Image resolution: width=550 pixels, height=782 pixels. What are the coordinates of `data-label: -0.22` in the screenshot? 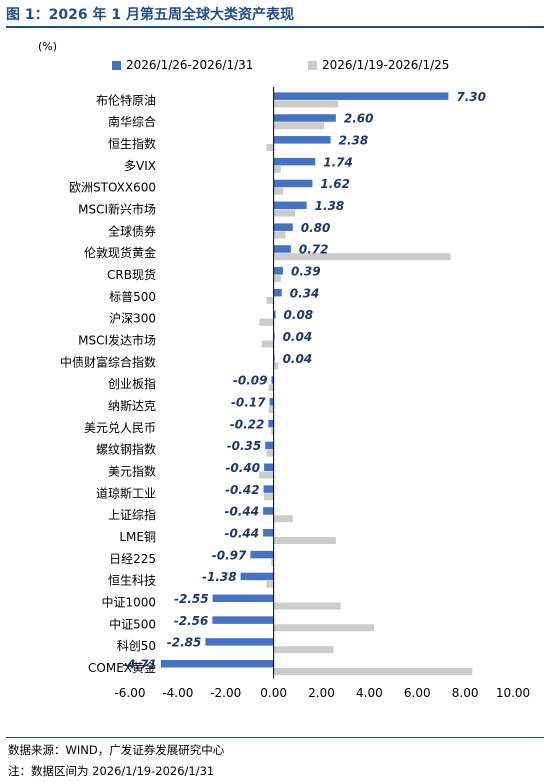 It's located at (247, 424).